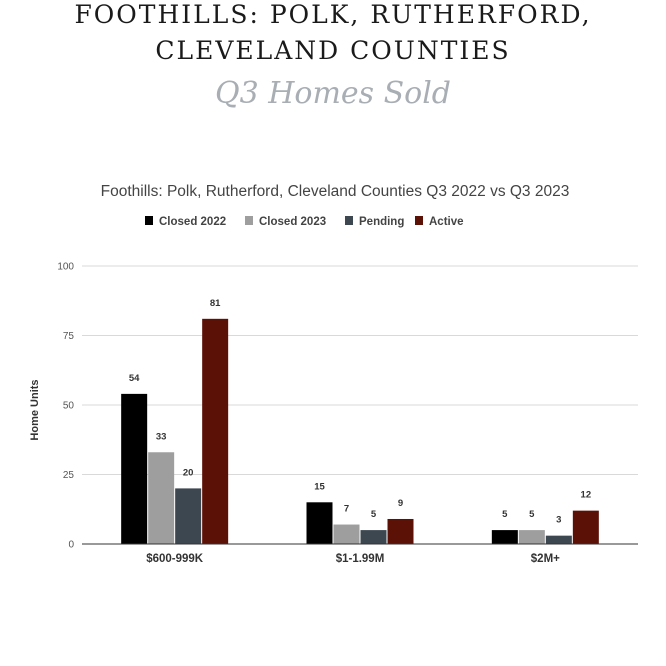  Describe the element at coordinates (446, 222) in the screenshot. I see `legend-label-3: Active` at that location.